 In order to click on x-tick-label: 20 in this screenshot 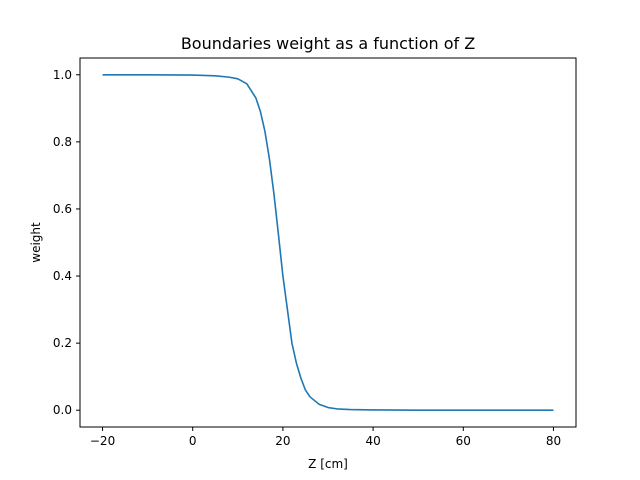, I will do `click(282, 441)`.